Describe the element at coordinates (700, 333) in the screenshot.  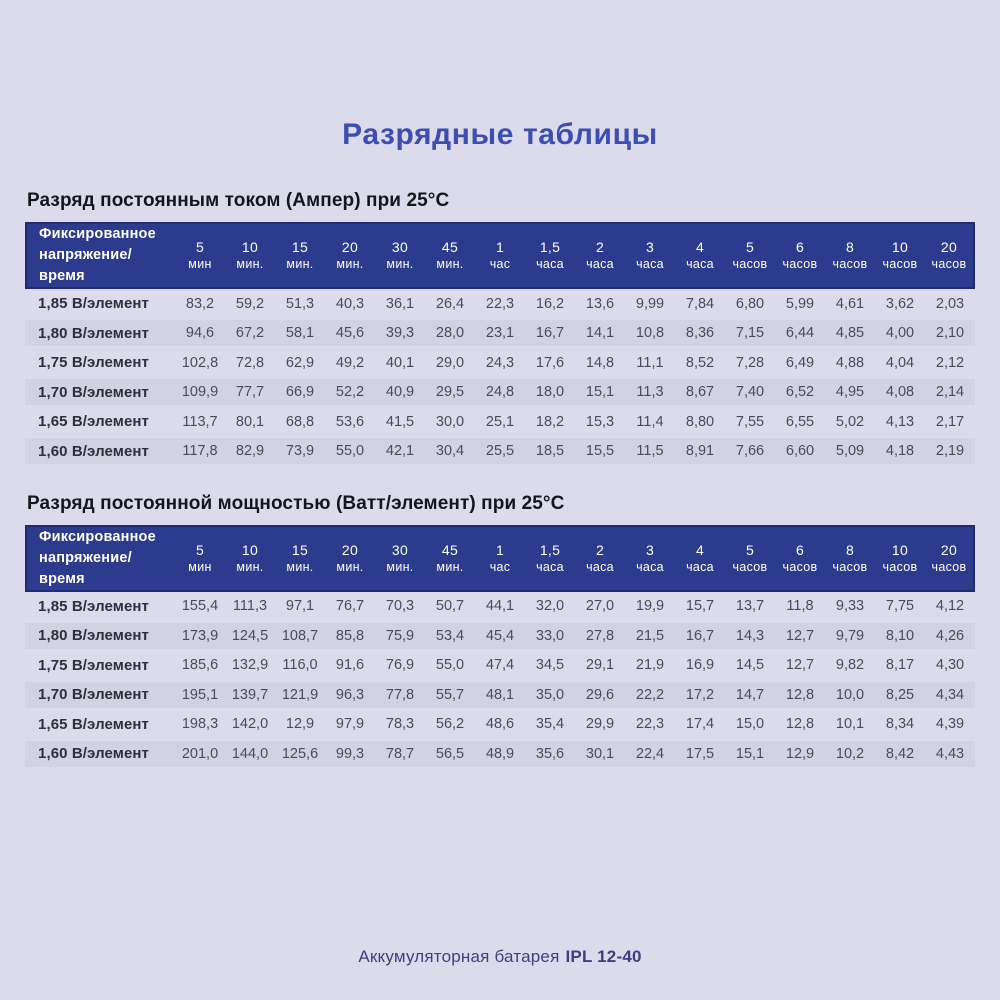
I see `cell-value: 8,36` at that location.